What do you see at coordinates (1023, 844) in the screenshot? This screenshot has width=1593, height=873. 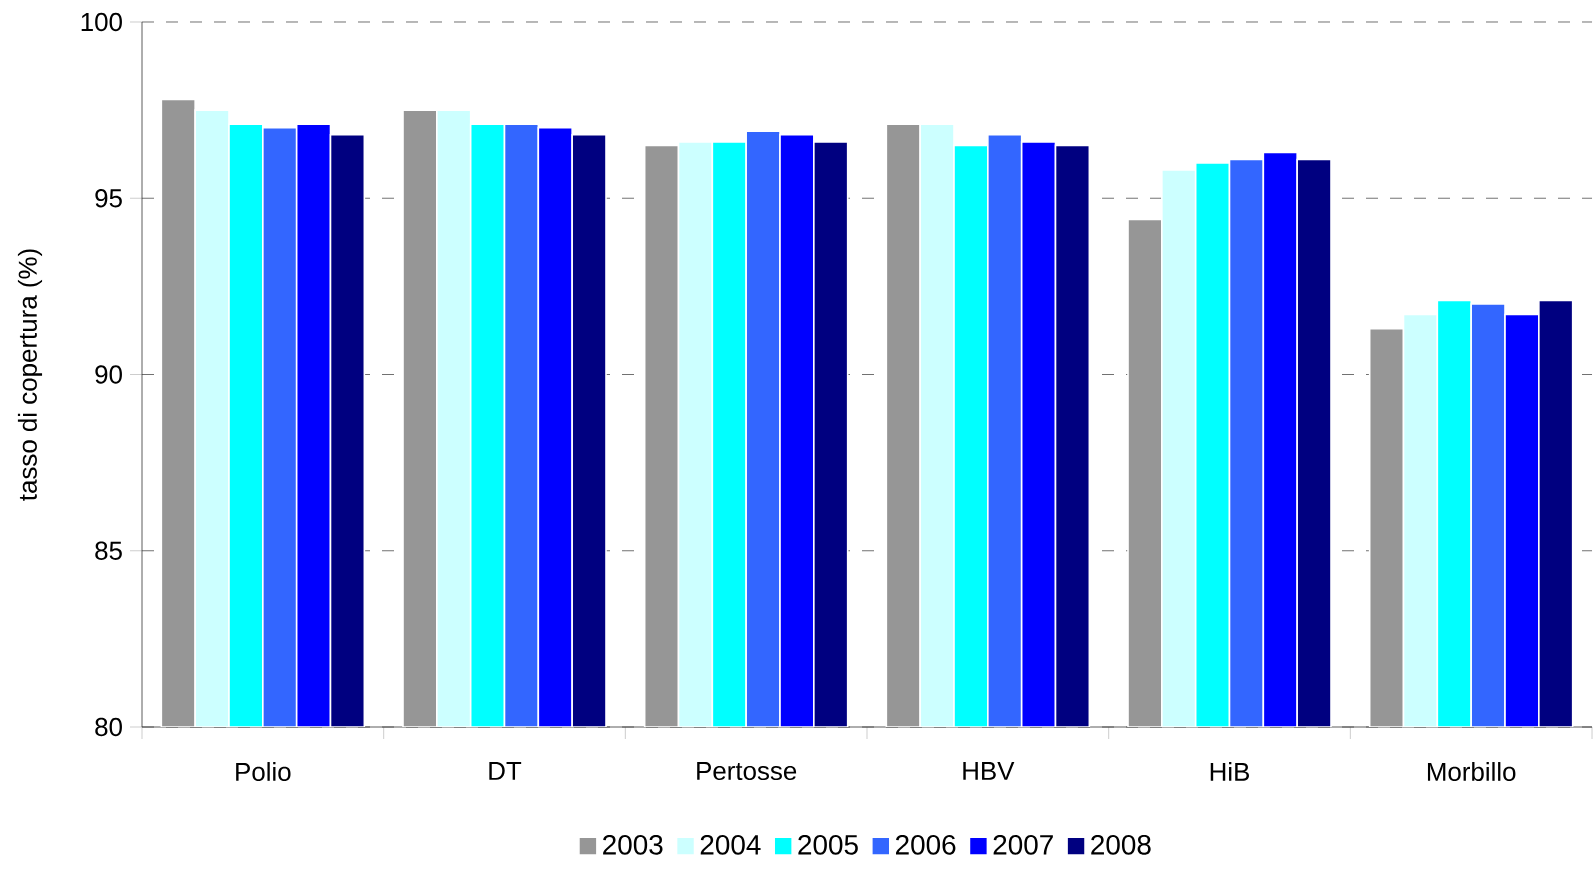 I see `legend-label: 2007` at bounding box center [1023, 844].